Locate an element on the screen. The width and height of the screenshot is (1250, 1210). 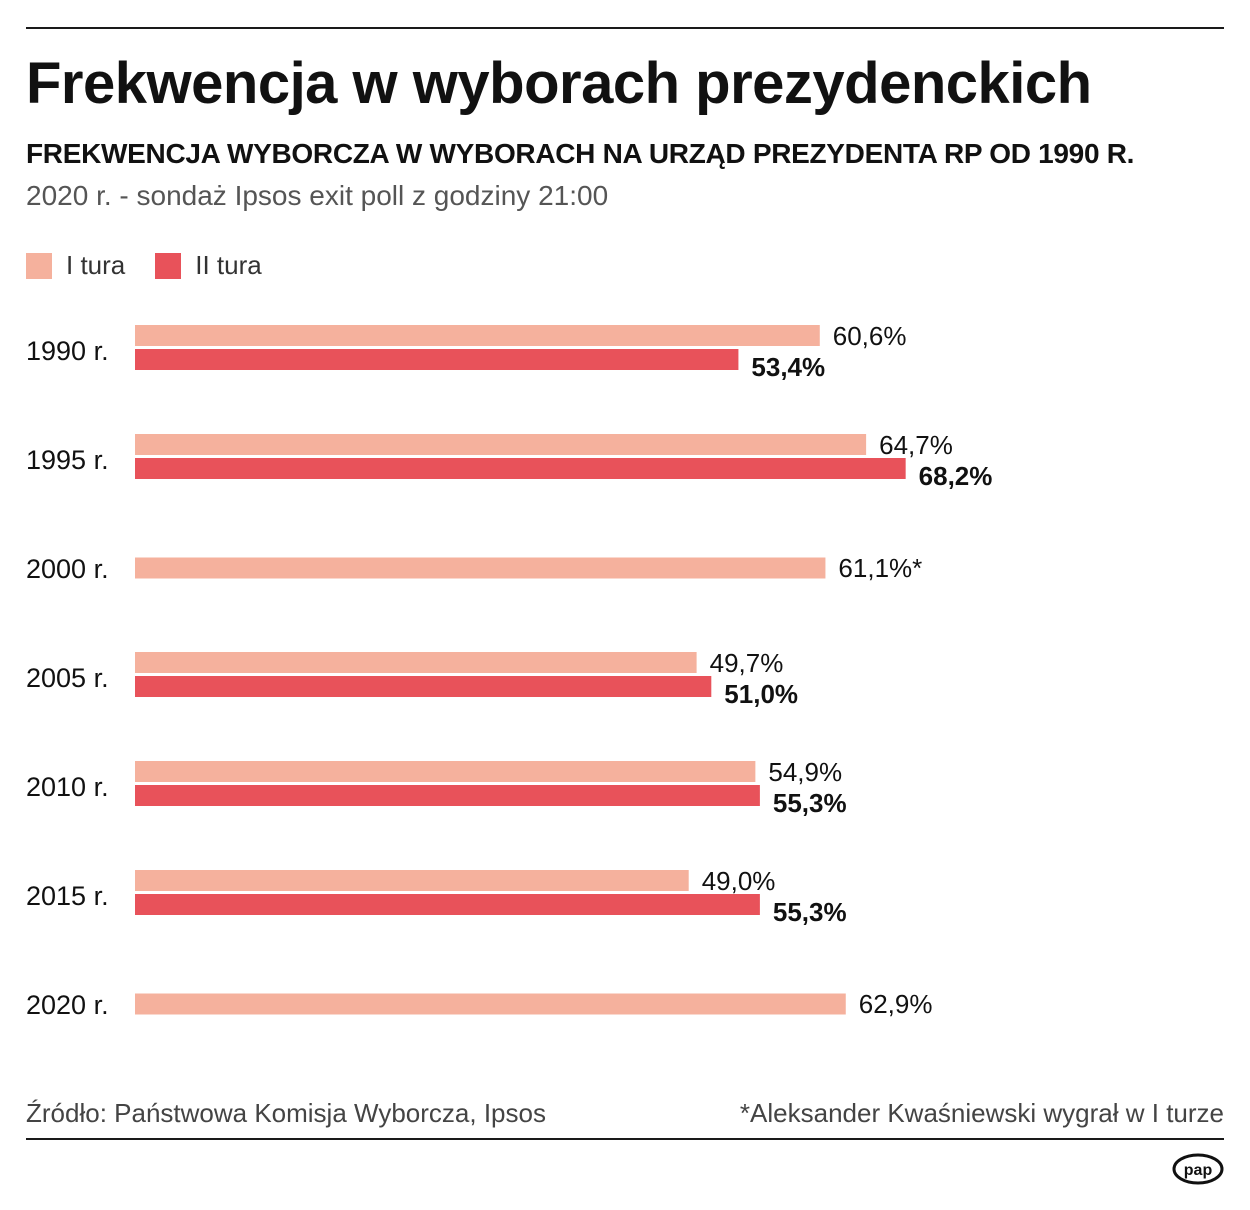
category-label: 2020 r. is located at coordinates (67, 1005).